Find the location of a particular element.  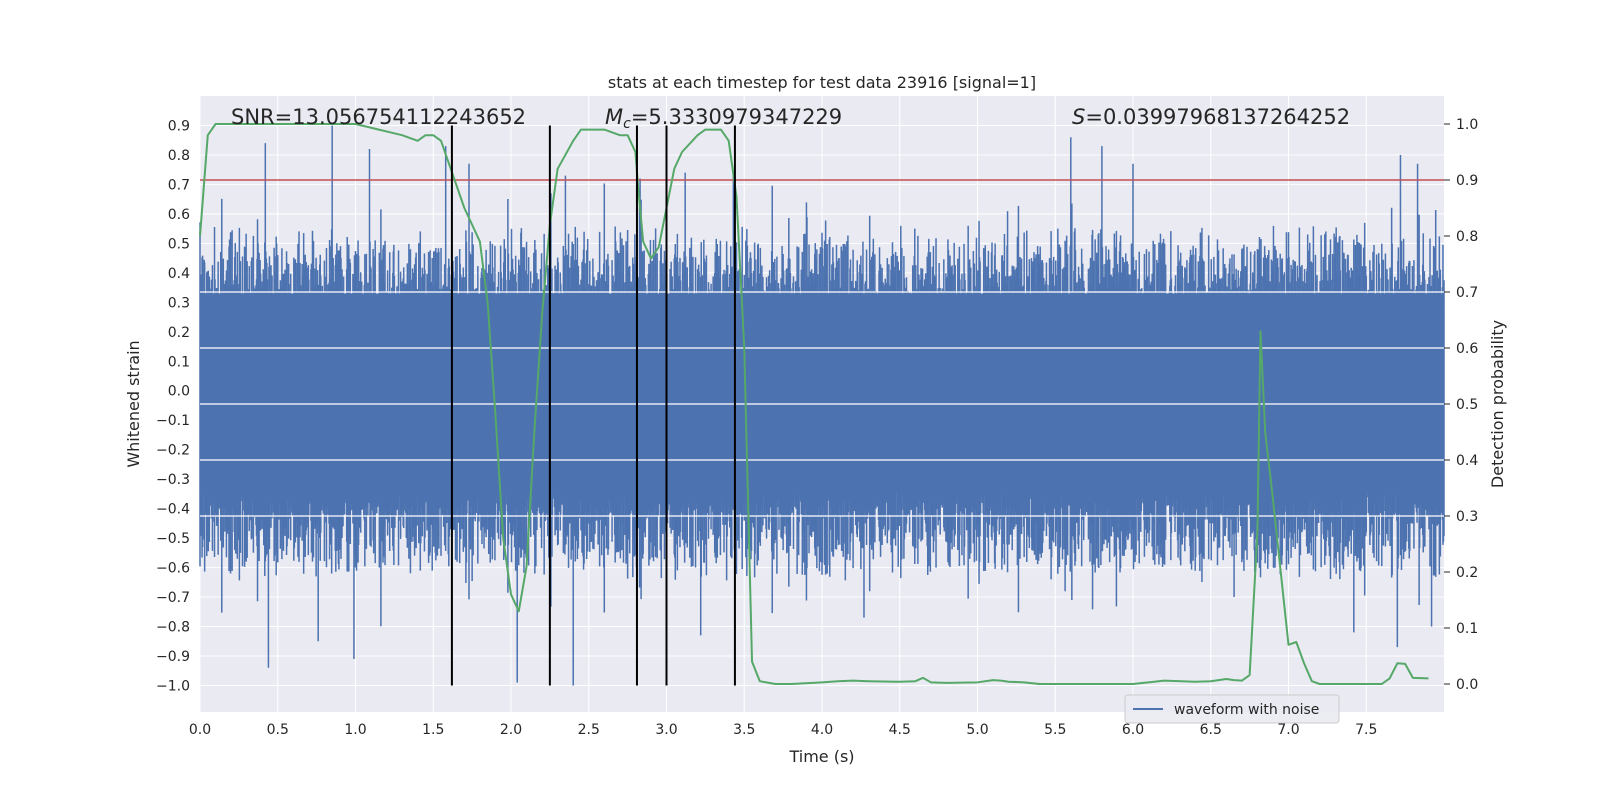

y-right-tick-label: 0.0 is located at coordinates (1467, 685).